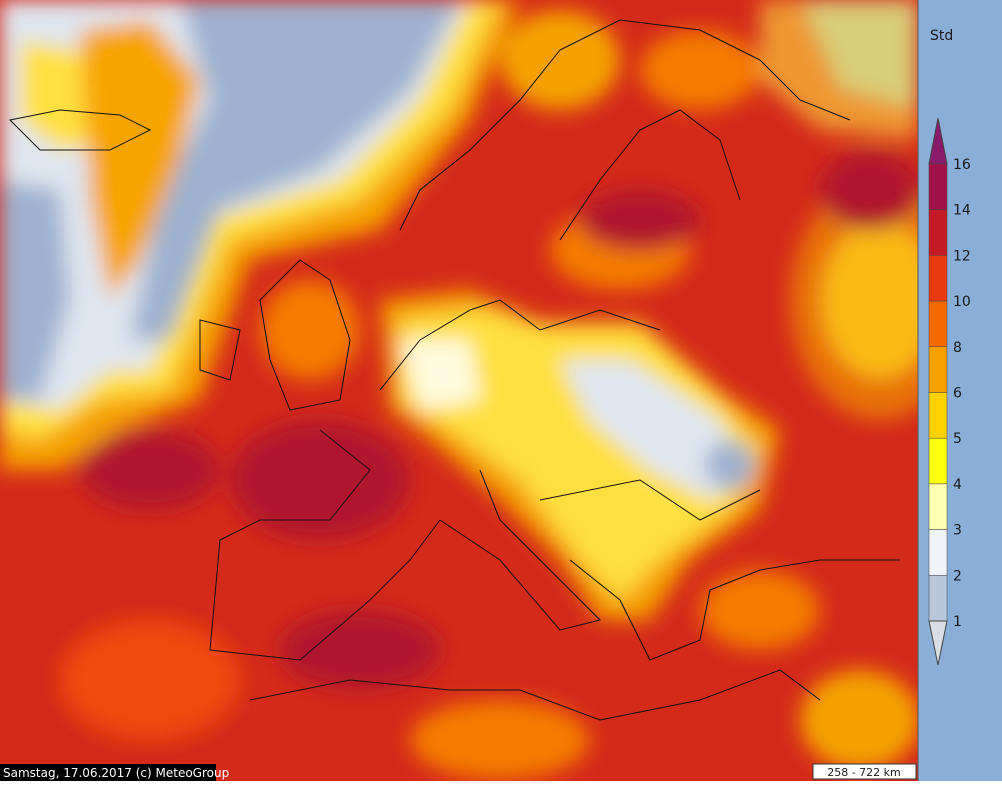 The width and height of the screenshot is (1002, 785). I want to click on legend-tick-label: 5, so click(957, 439).